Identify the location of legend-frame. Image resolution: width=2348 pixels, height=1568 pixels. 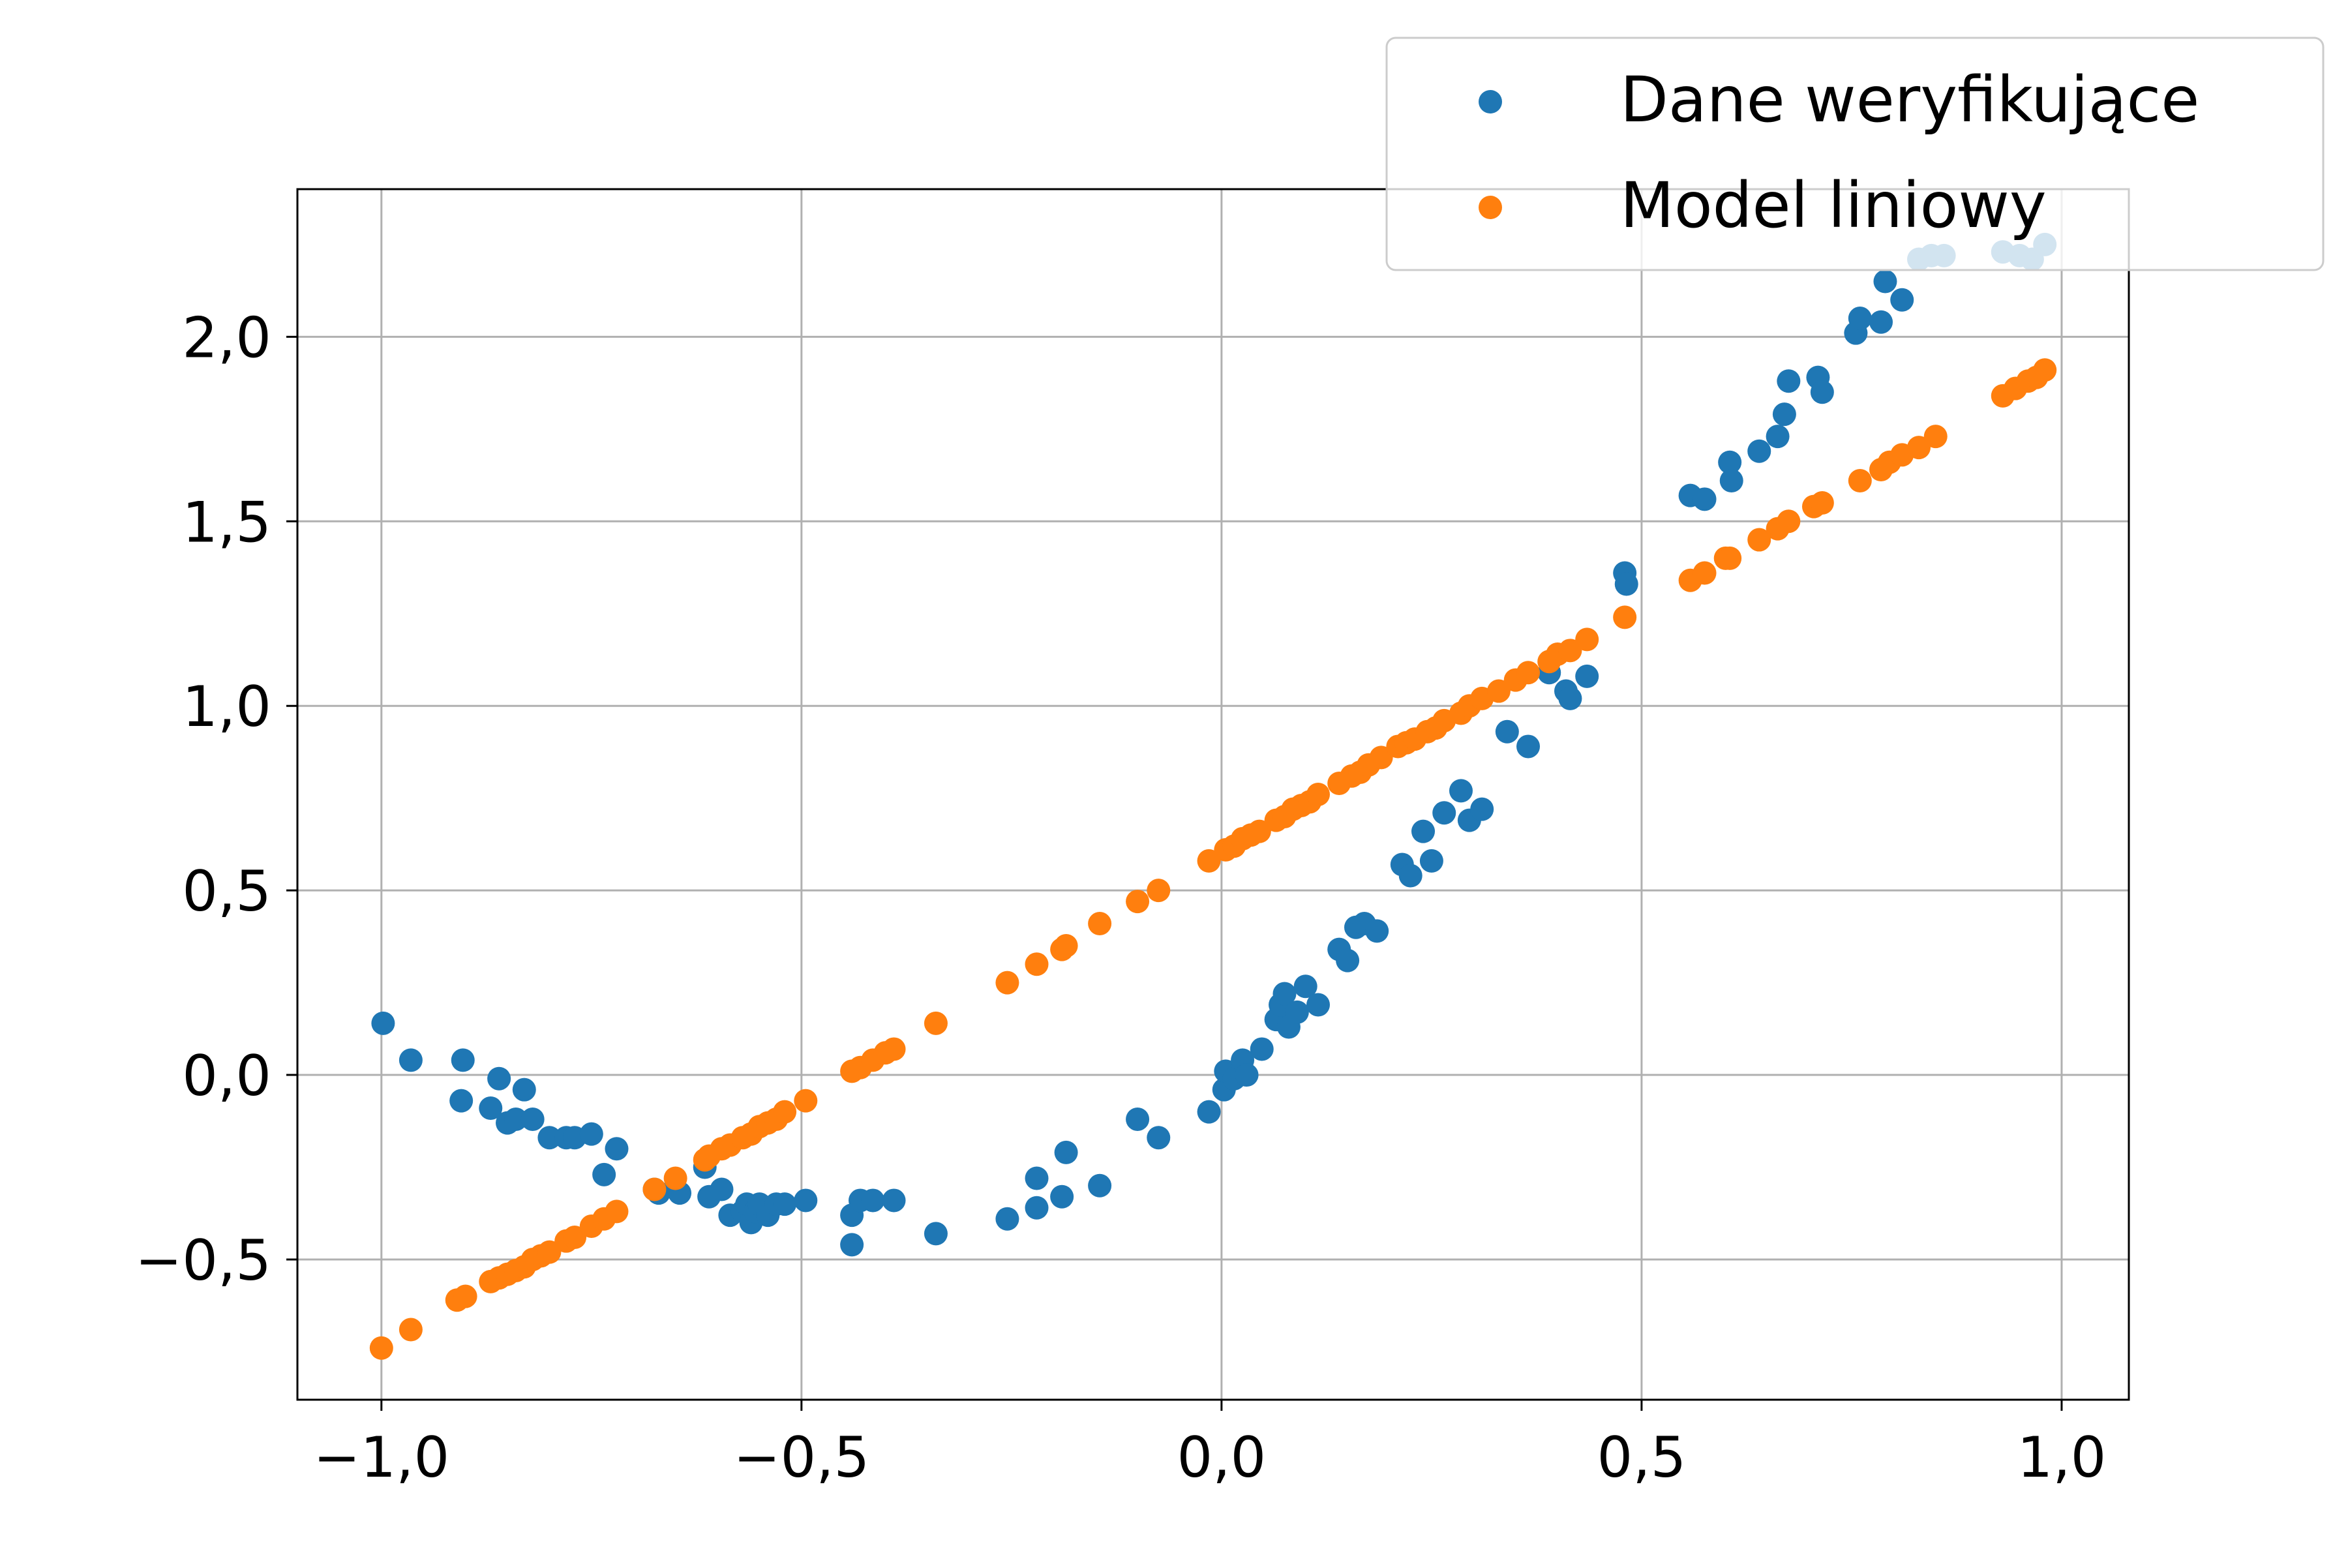
(1855, 154).